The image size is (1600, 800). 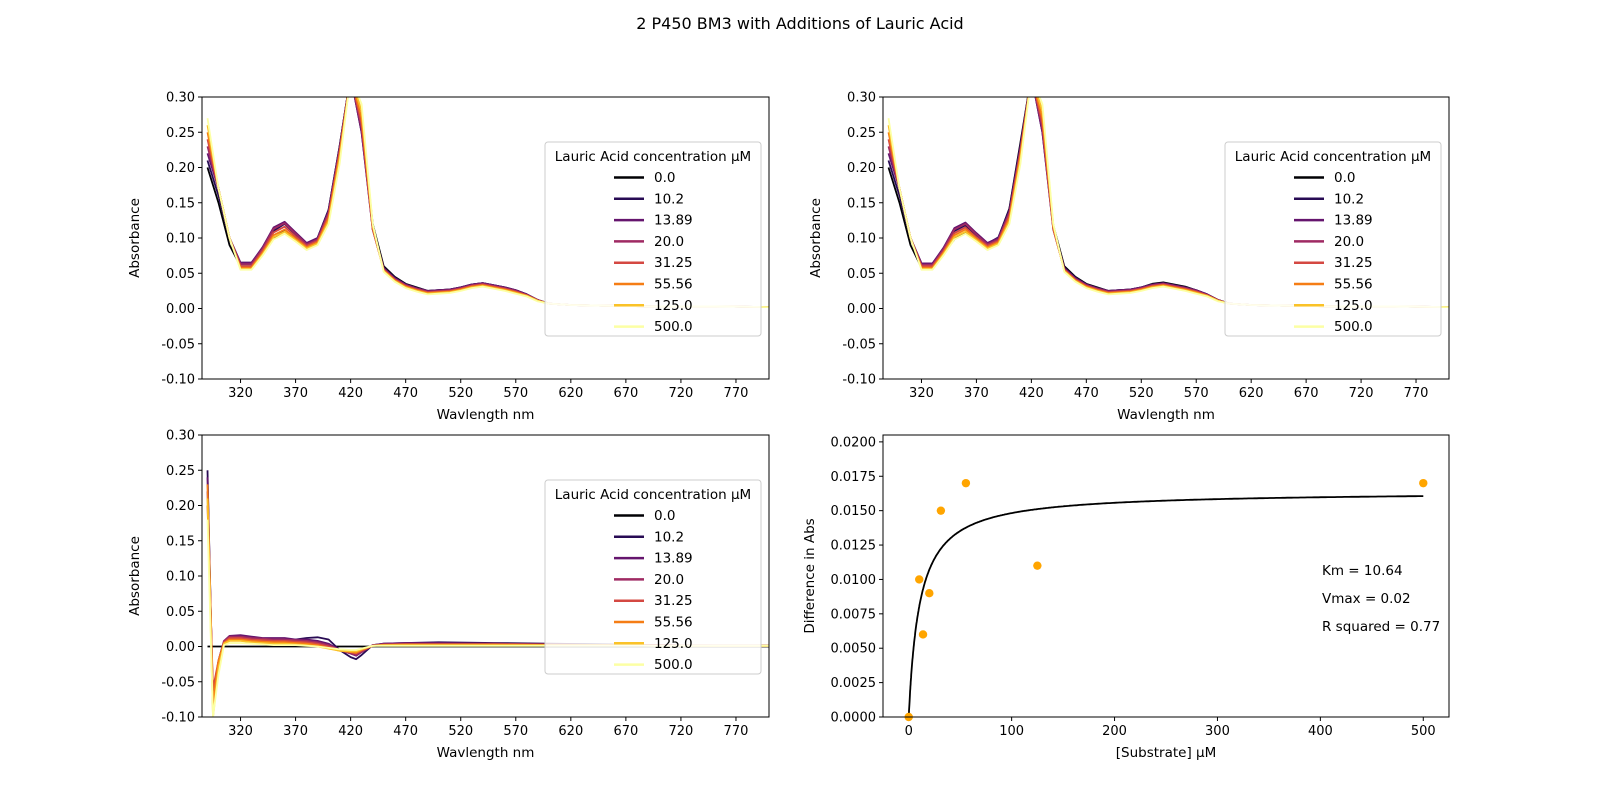 What do you see at coordinates (921, 393) in the screenshot?
I see `panel1-xtick-label: 320` at bounding box center [921, 393].